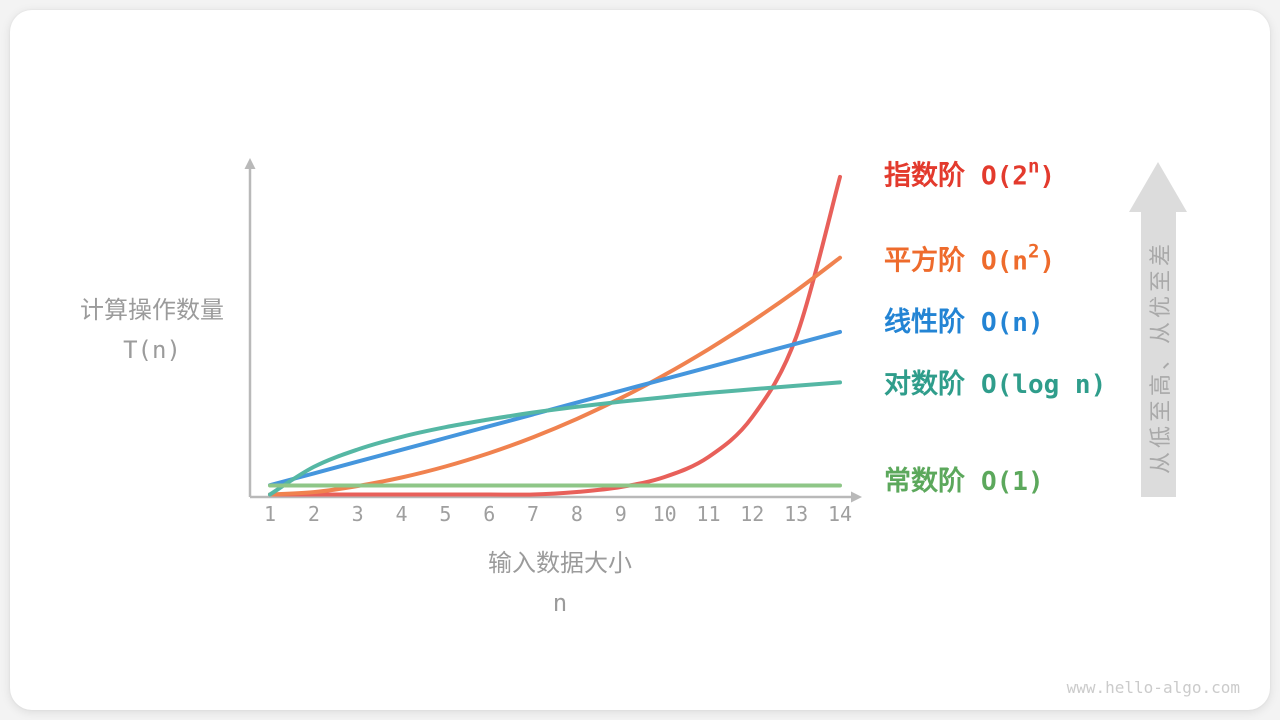 The height and width of the screenshot is (720, 1280). What do you see at coordinates (489, 514) in the screenshot?
I see `x-tick-6: 6` at bounding box center [489, 514].